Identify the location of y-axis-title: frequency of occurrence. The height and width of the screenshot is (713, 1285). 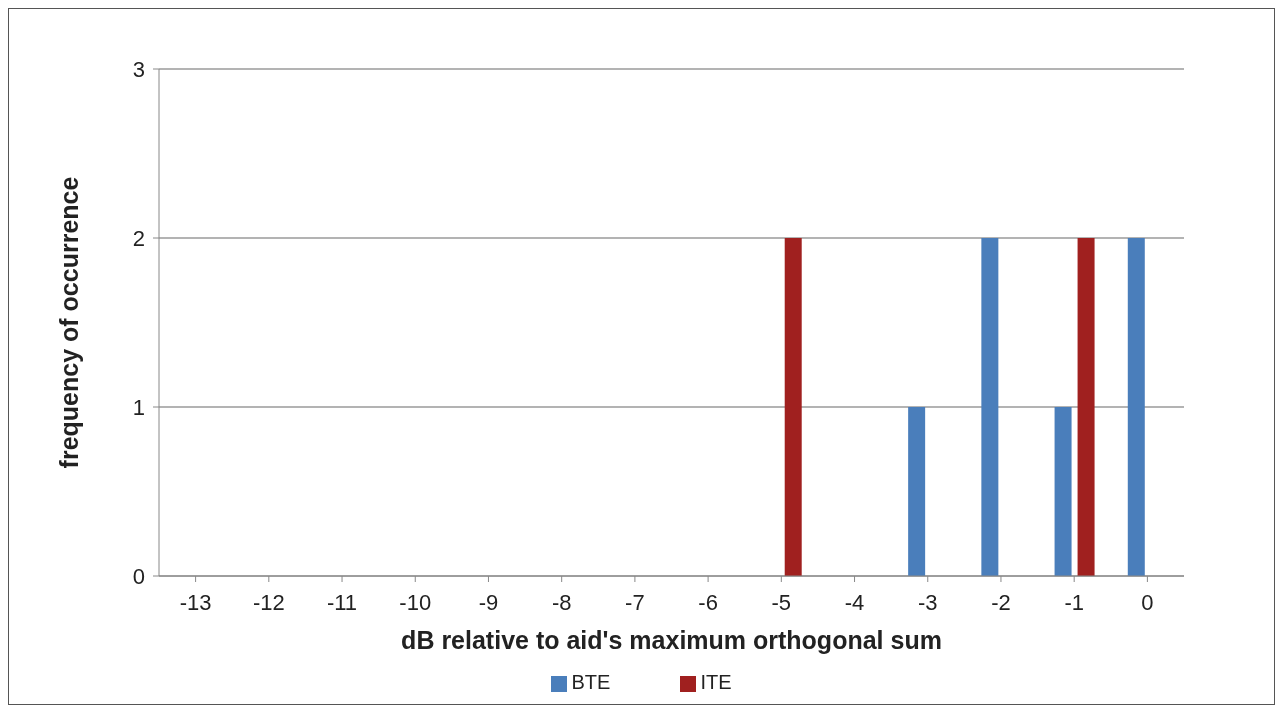
(68, 322).